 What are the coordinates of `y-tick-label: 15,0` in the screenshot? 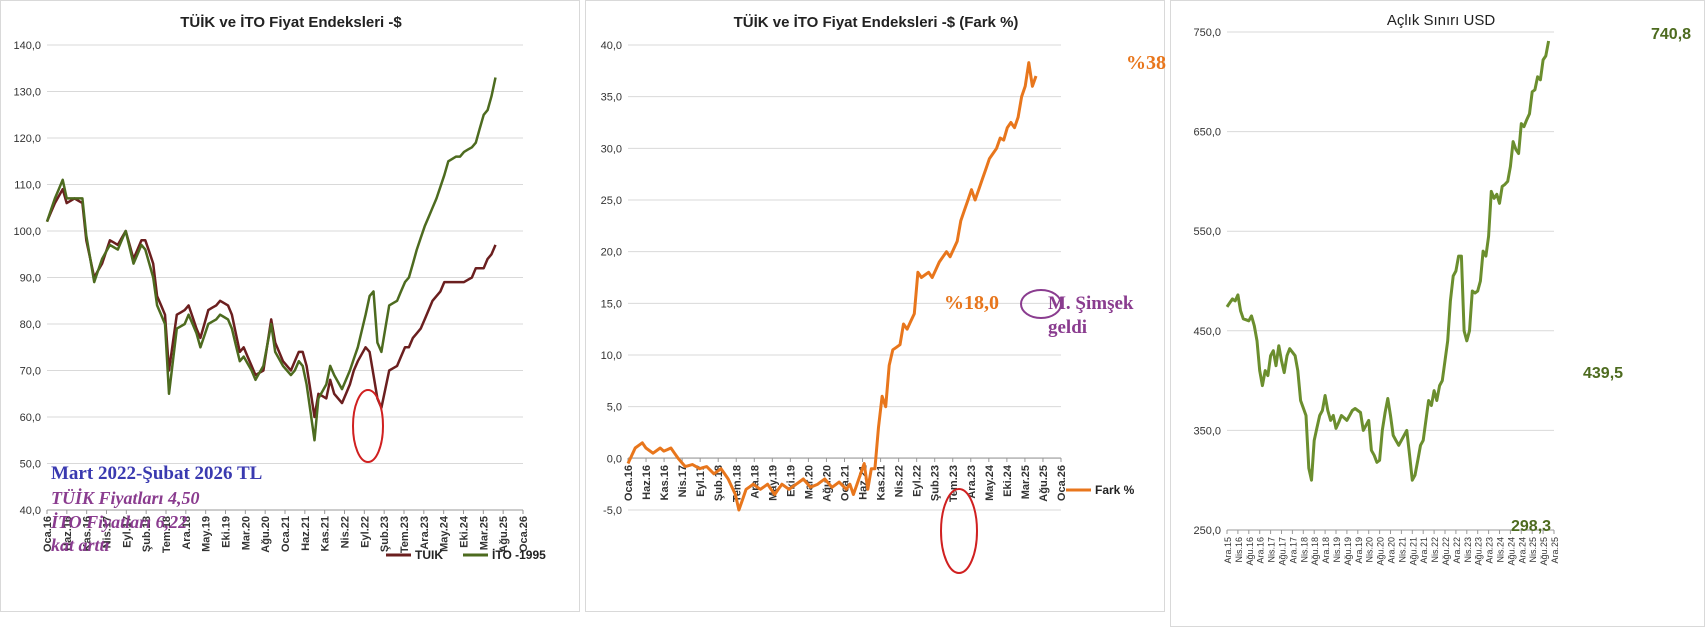 It's located at (611, 304).